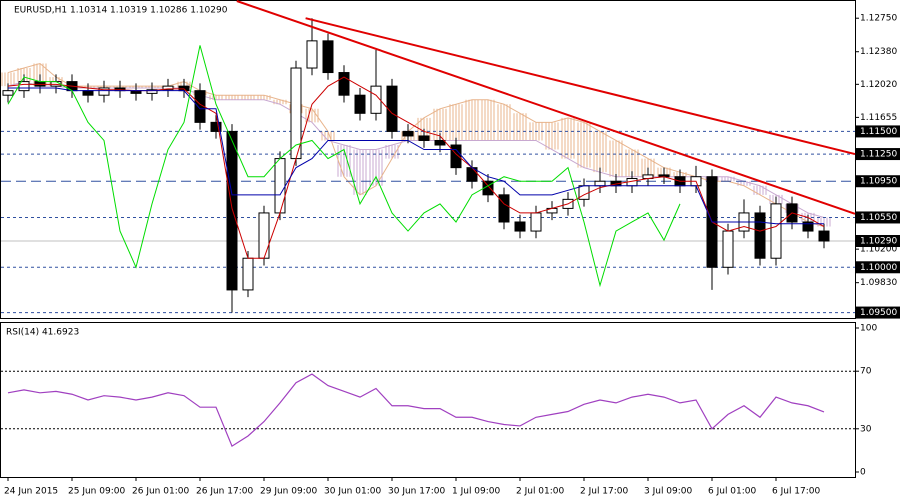  I want to click on rsi-line, so click(416, 410).